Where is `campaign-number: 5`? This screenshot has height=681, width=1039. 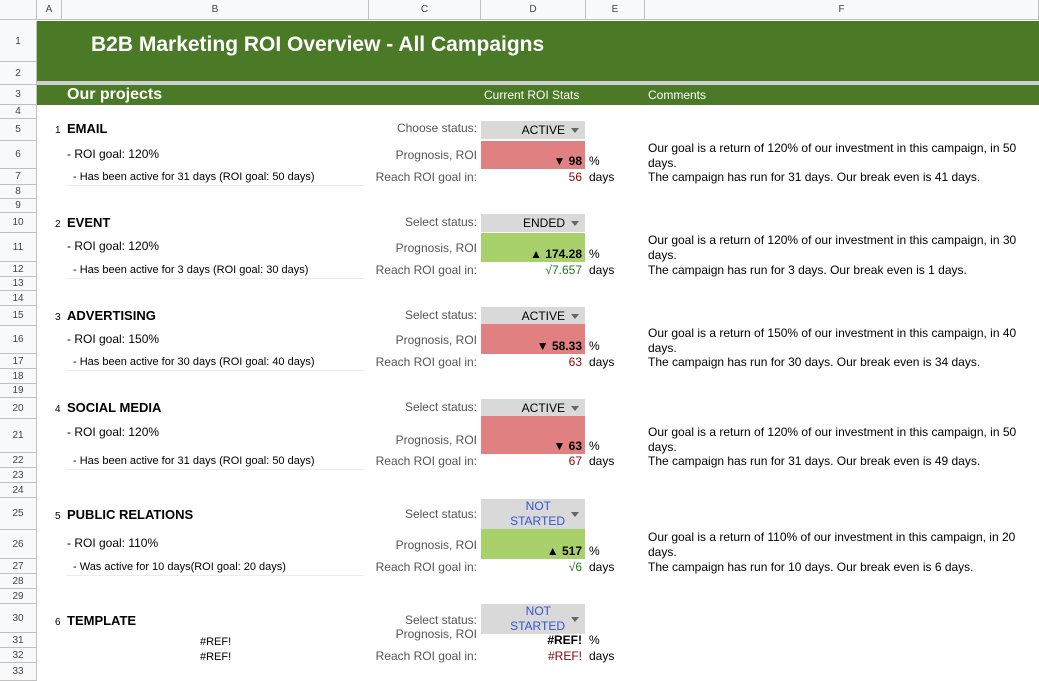 campaign-number: 5 is located at coordinates (58, 516).